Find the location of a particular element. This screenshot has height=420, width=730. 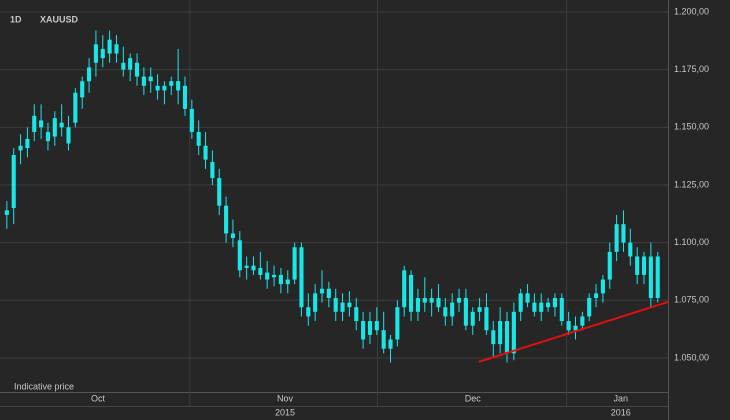

x-tick-label: Jan is located at coordinates (620, 398).